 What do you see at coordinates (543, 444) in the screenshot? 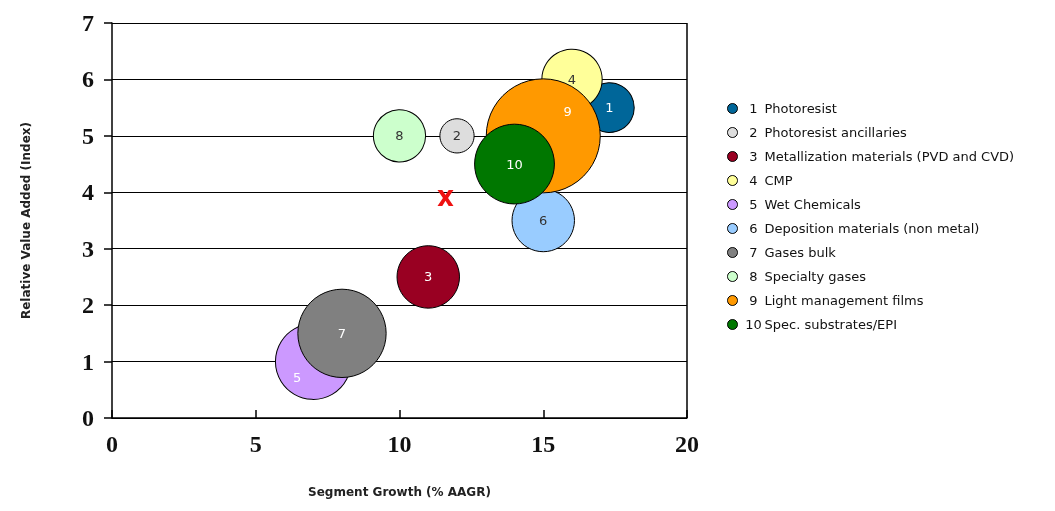
I see `x-tick-label: 15` at bounding box center [543, 444].